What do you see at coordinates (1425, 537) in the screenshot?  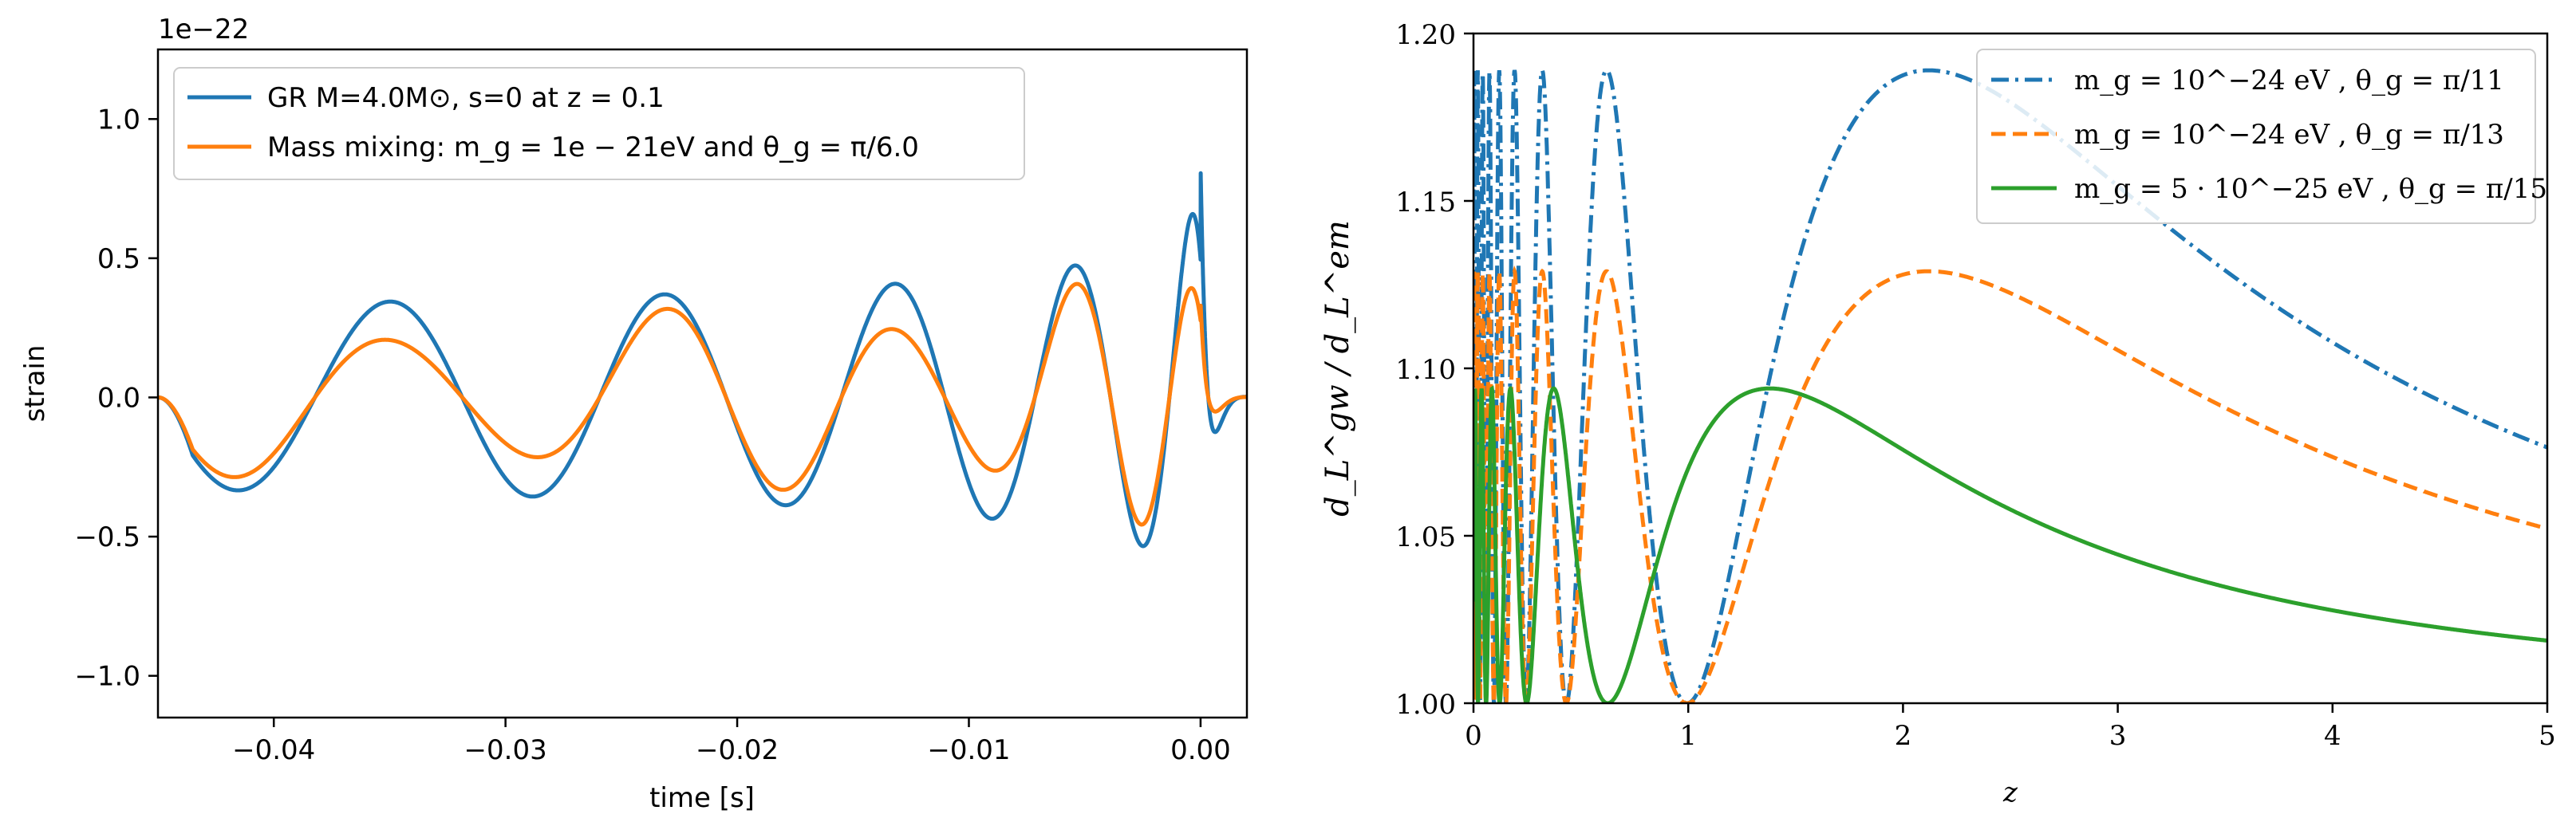 I see `right-y-tick-label: 1.05` at bounding box center [1425, 537].